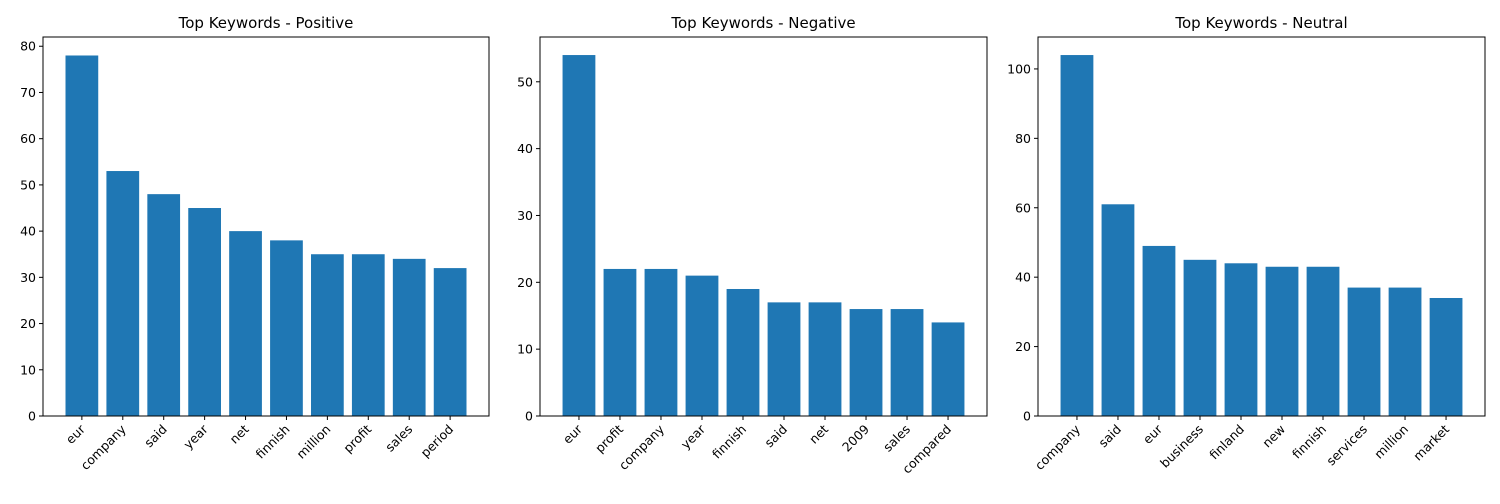 Image resolution: width=1500 pixels, height=504 pixels. Describe the element at coordinates (1431, 442) in the screenshot. I see `x-tick-label: market` at that location.